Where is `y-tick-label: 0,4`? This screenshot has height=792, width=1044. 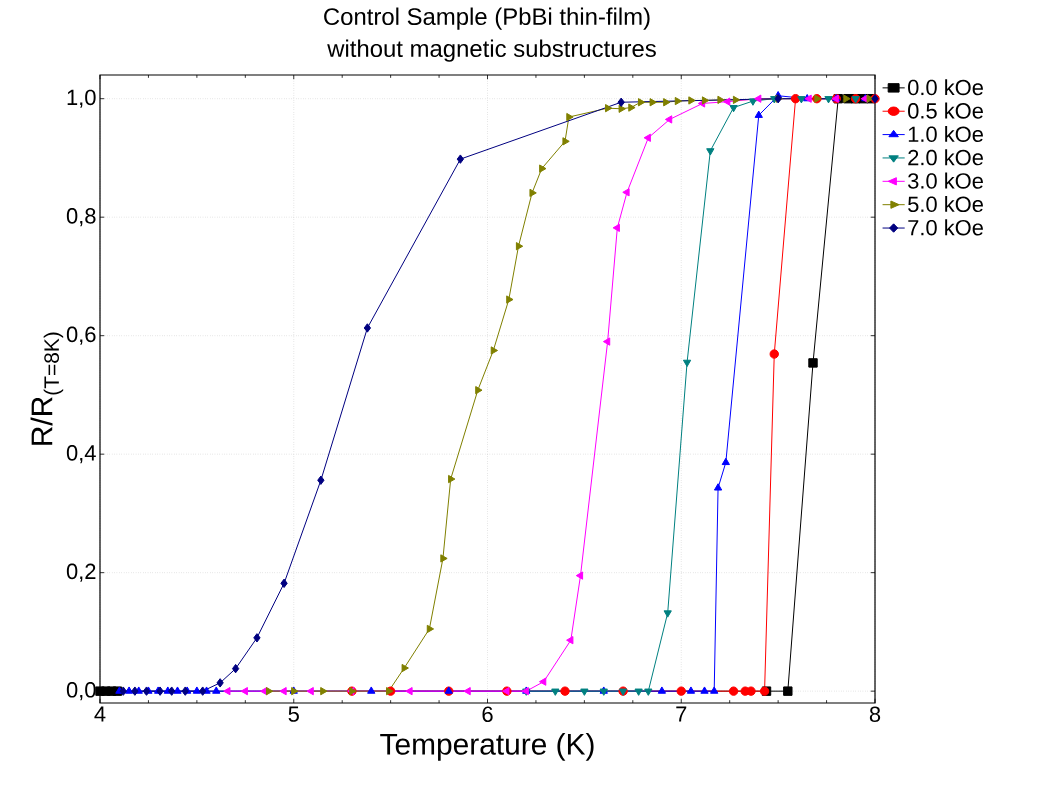 y-tick-label: 0,4 is located at coordinates (81, 454).